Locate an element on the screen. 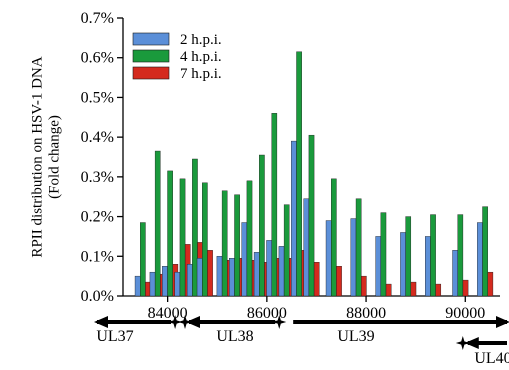  gene-label: UL37 is located at coordinates (114, 336).